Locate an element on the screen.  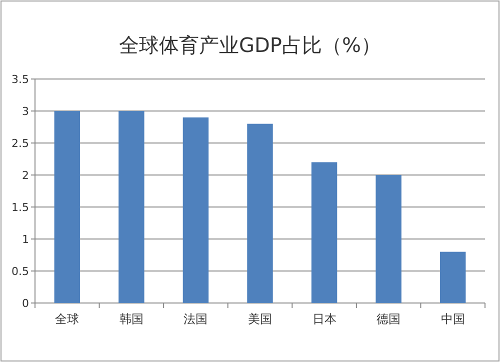
y-tick-label: 3 is located at coordinates (25, 111).